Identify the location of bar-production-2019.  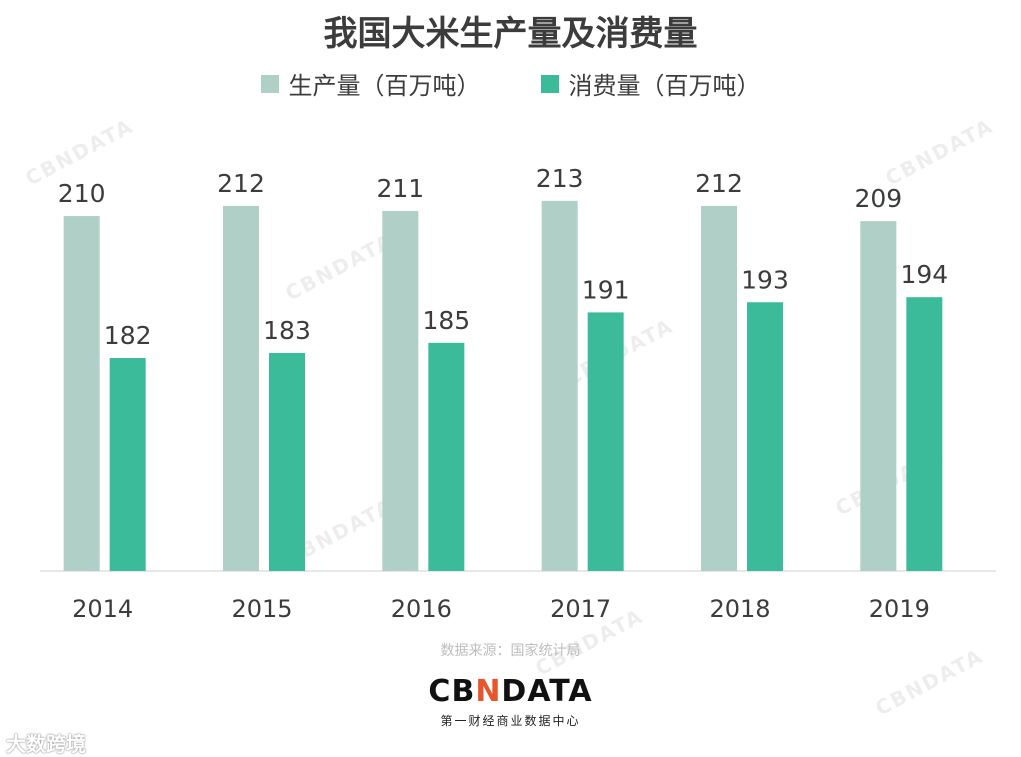
(878, 396).